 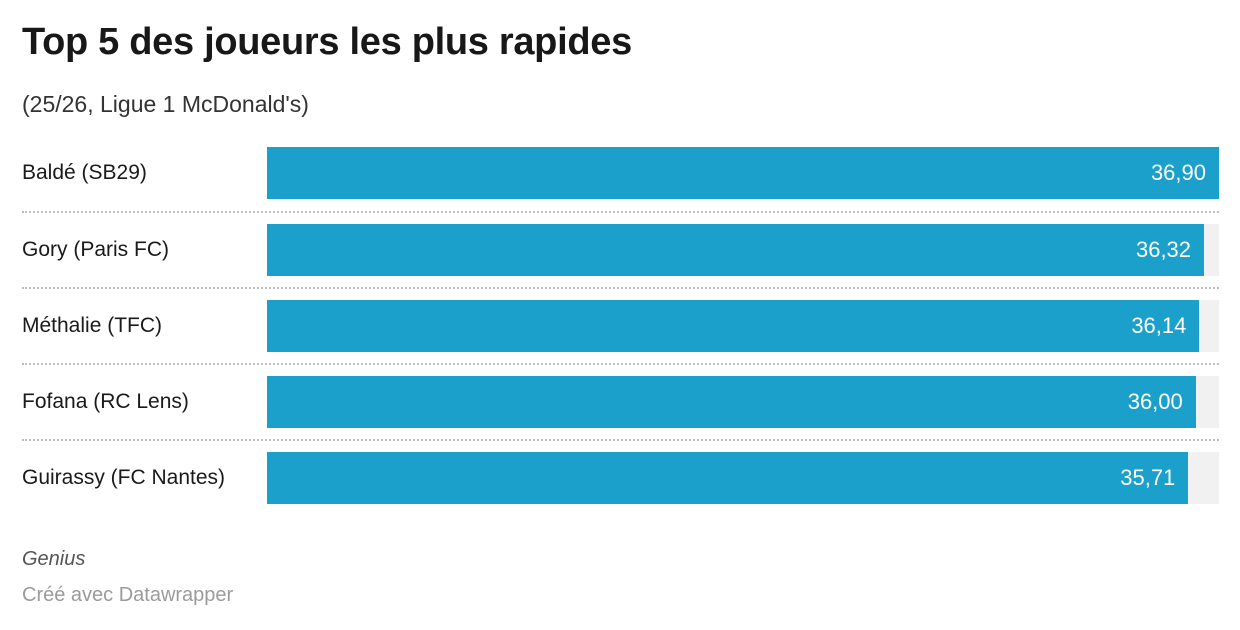 I want to click on bar-track: 36,32, so click(x=743, y=250).